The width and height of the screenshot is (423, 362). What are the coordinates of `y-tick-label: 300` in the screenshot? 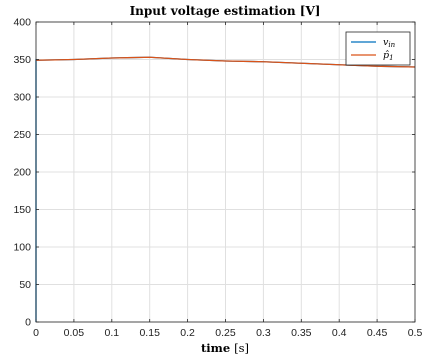 It's located at (22, 98).